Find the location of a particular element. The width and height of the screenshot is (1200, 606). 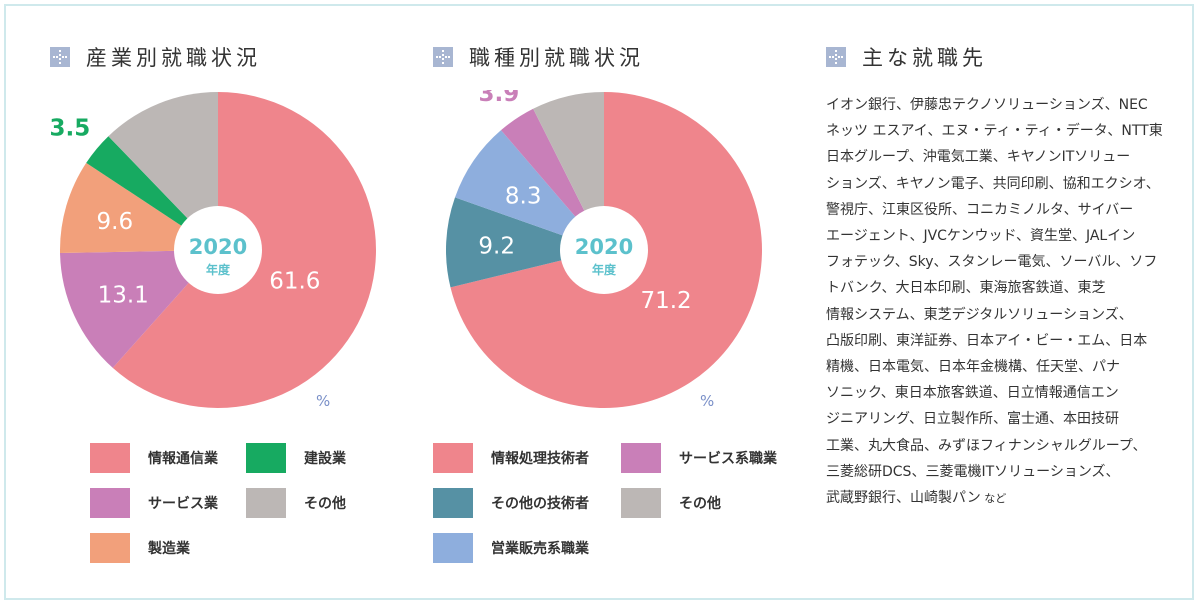

pie-value-label: 8.3 is located at coordinates (523, 197).